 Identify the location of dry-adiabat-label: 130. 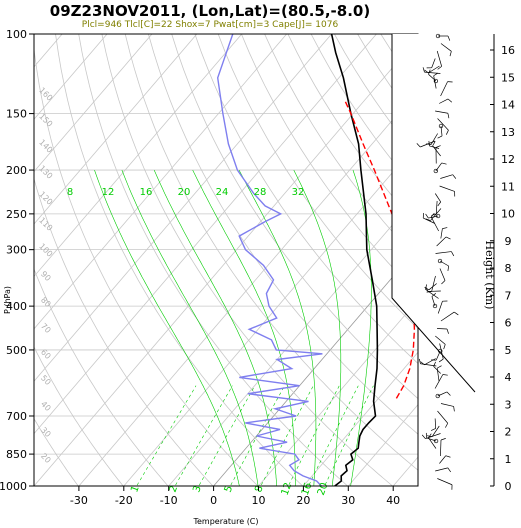
(45, 172).